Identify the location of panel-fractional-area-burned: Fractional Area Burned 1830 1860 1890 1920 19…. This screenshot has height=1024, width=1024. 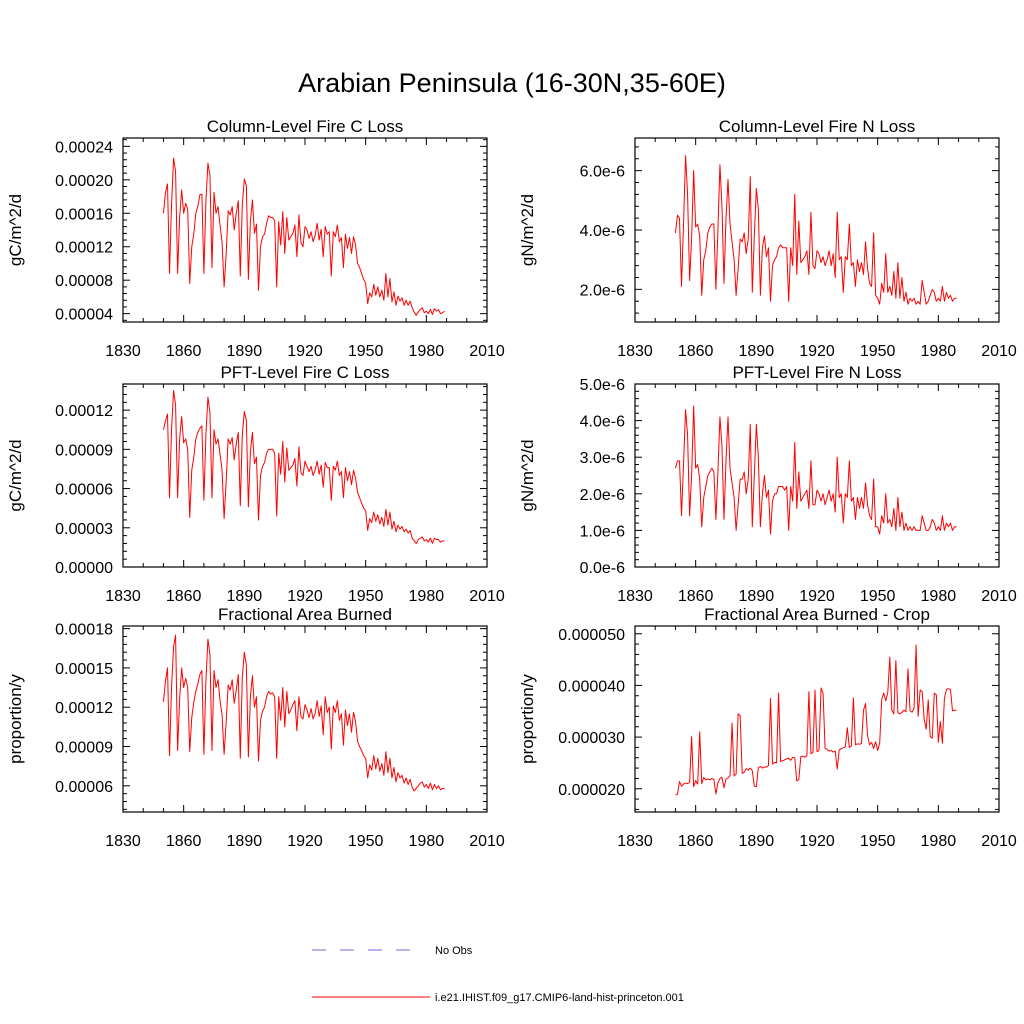
(255, 727).